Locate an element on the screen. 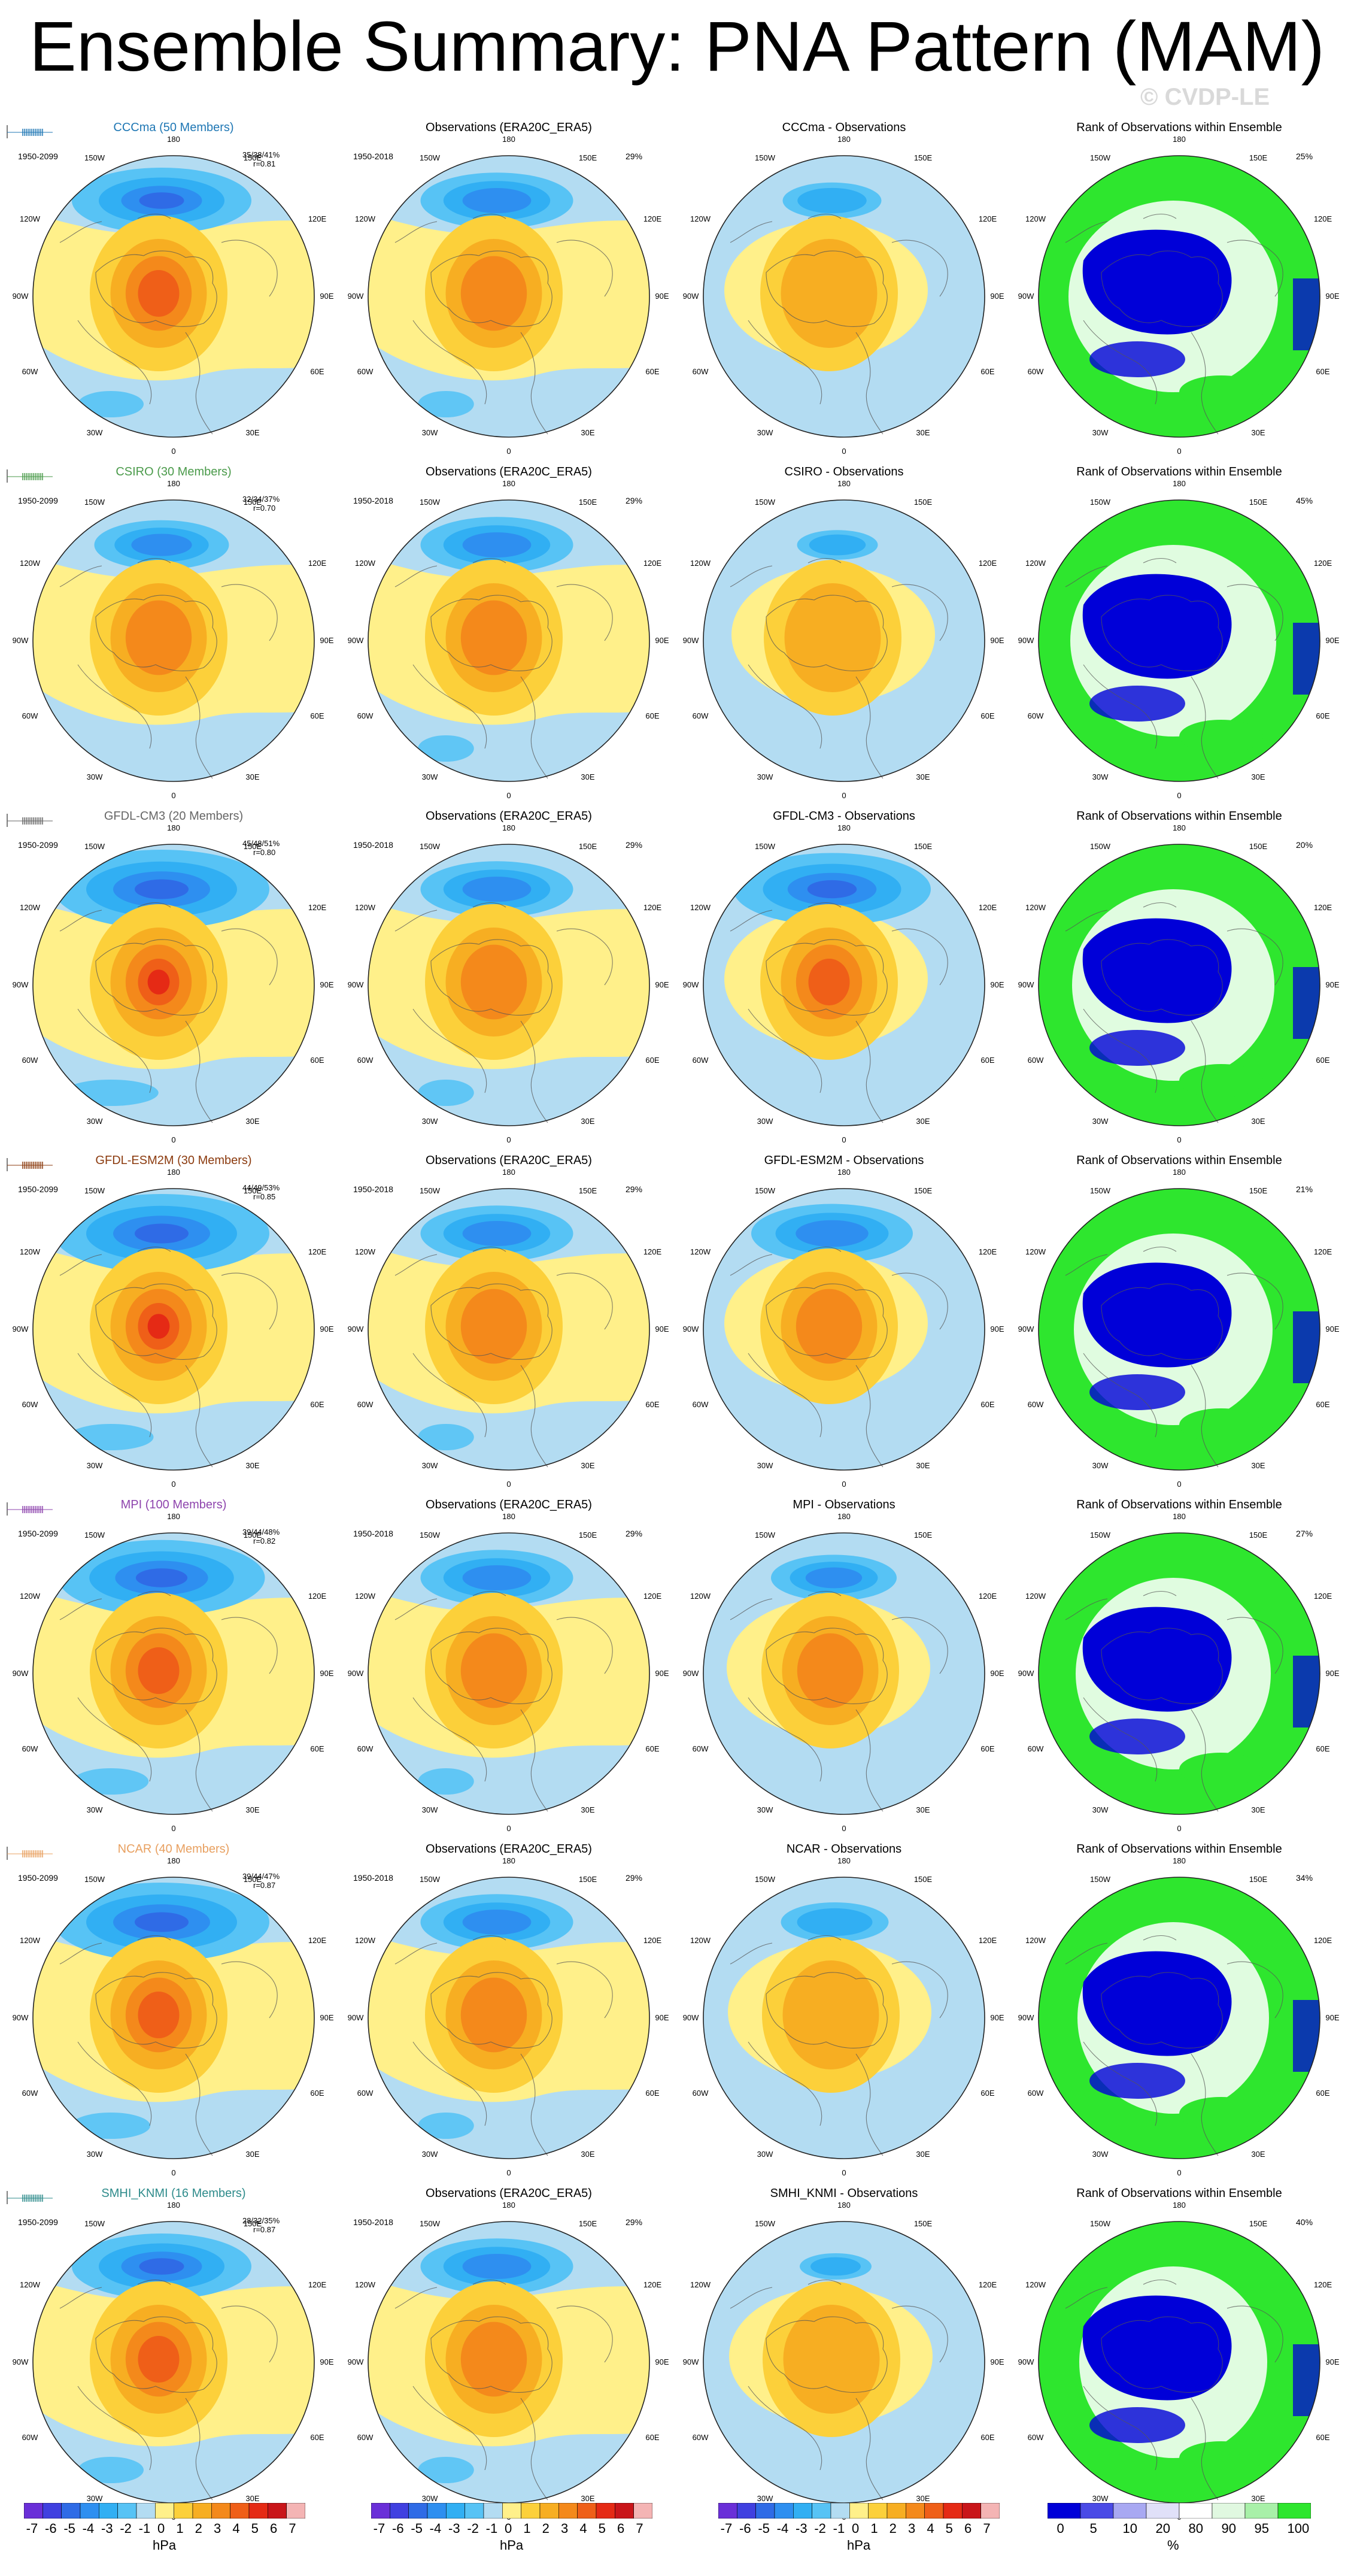 Image resolution: width=1354 pixels, height=2576 pixels. map-label-150e: 150E is located at coordinates (253, 1535).